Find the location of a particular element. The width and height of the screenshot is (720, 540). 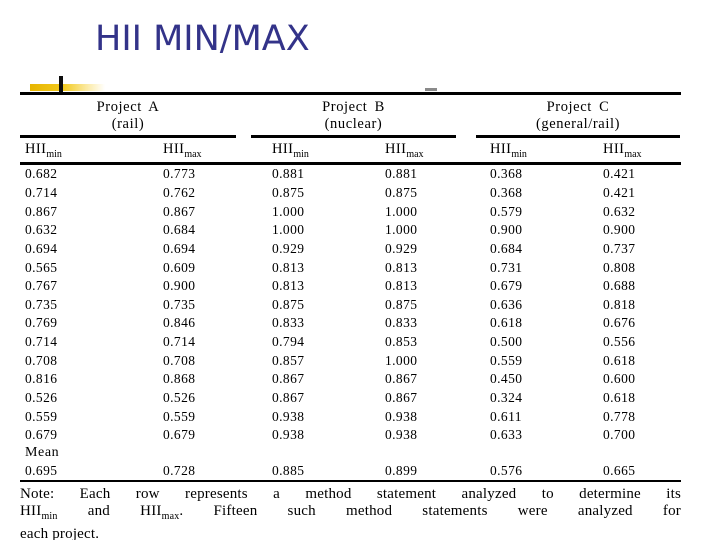

table-cell: 0.735 is located at coordinates (179, 304).